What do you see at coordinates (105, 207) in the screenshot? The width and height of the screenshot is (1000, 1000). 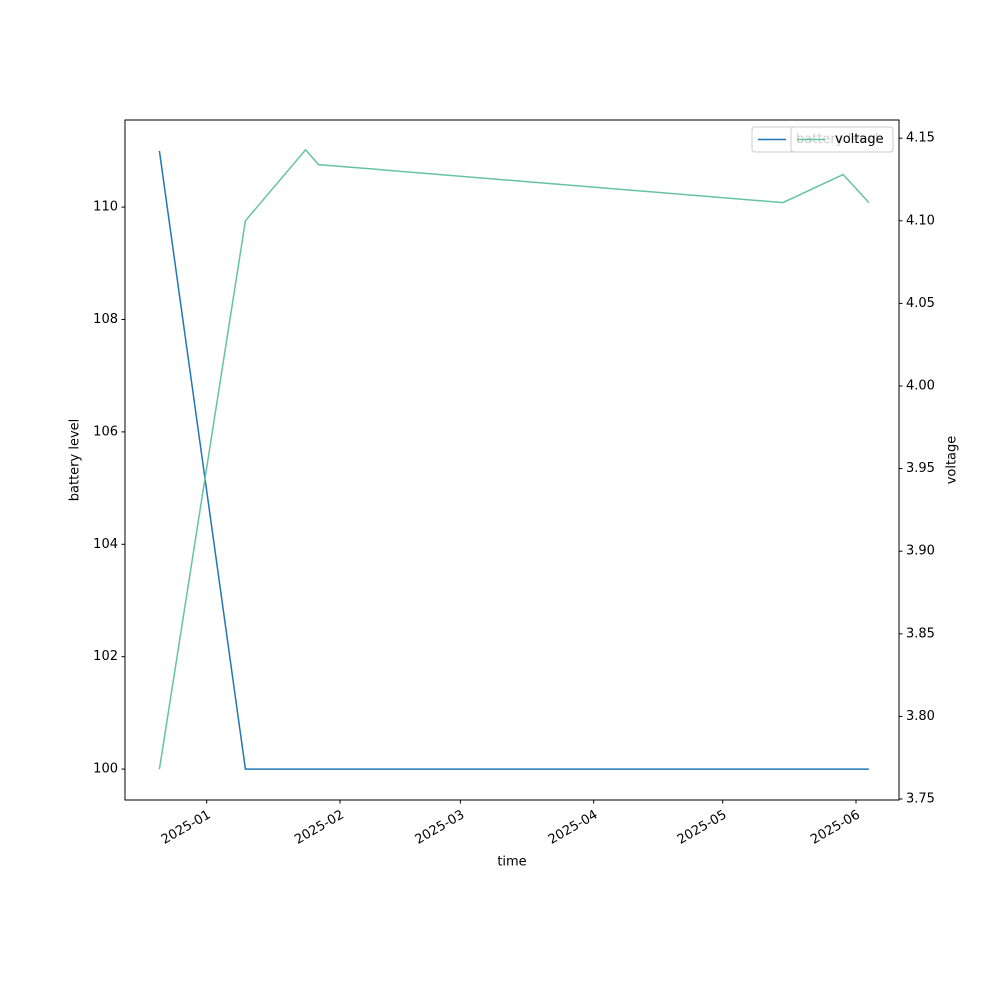 I see `y-tick-label: 110` at bounding box center [105, 207].